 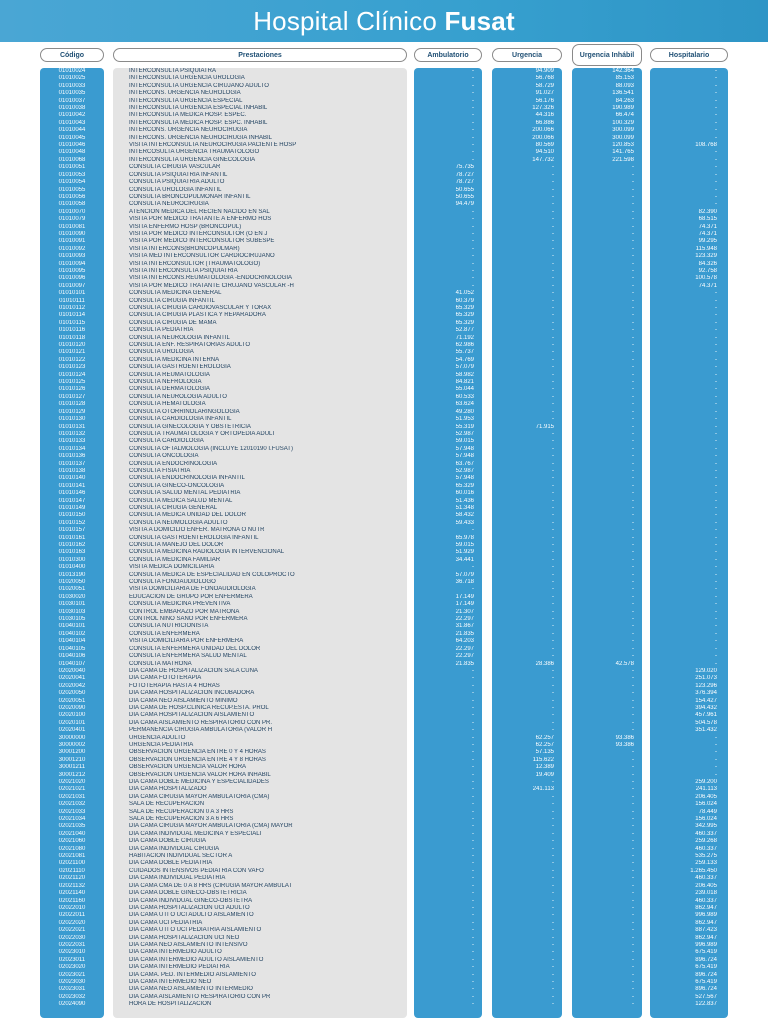 I want to click on row-code: 30001212, so click(x=72, y=774).